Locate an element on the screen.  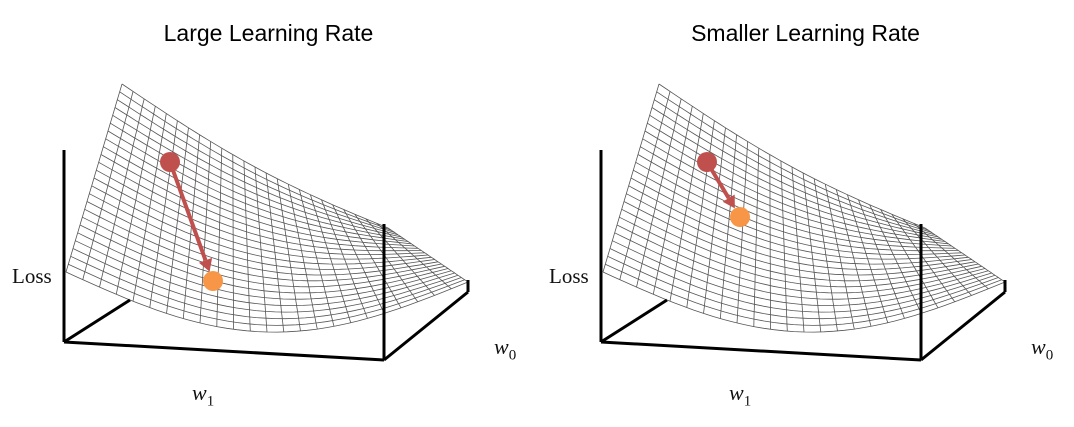
panel-title: Large Learning Rate is located at coordinates (268, 33).